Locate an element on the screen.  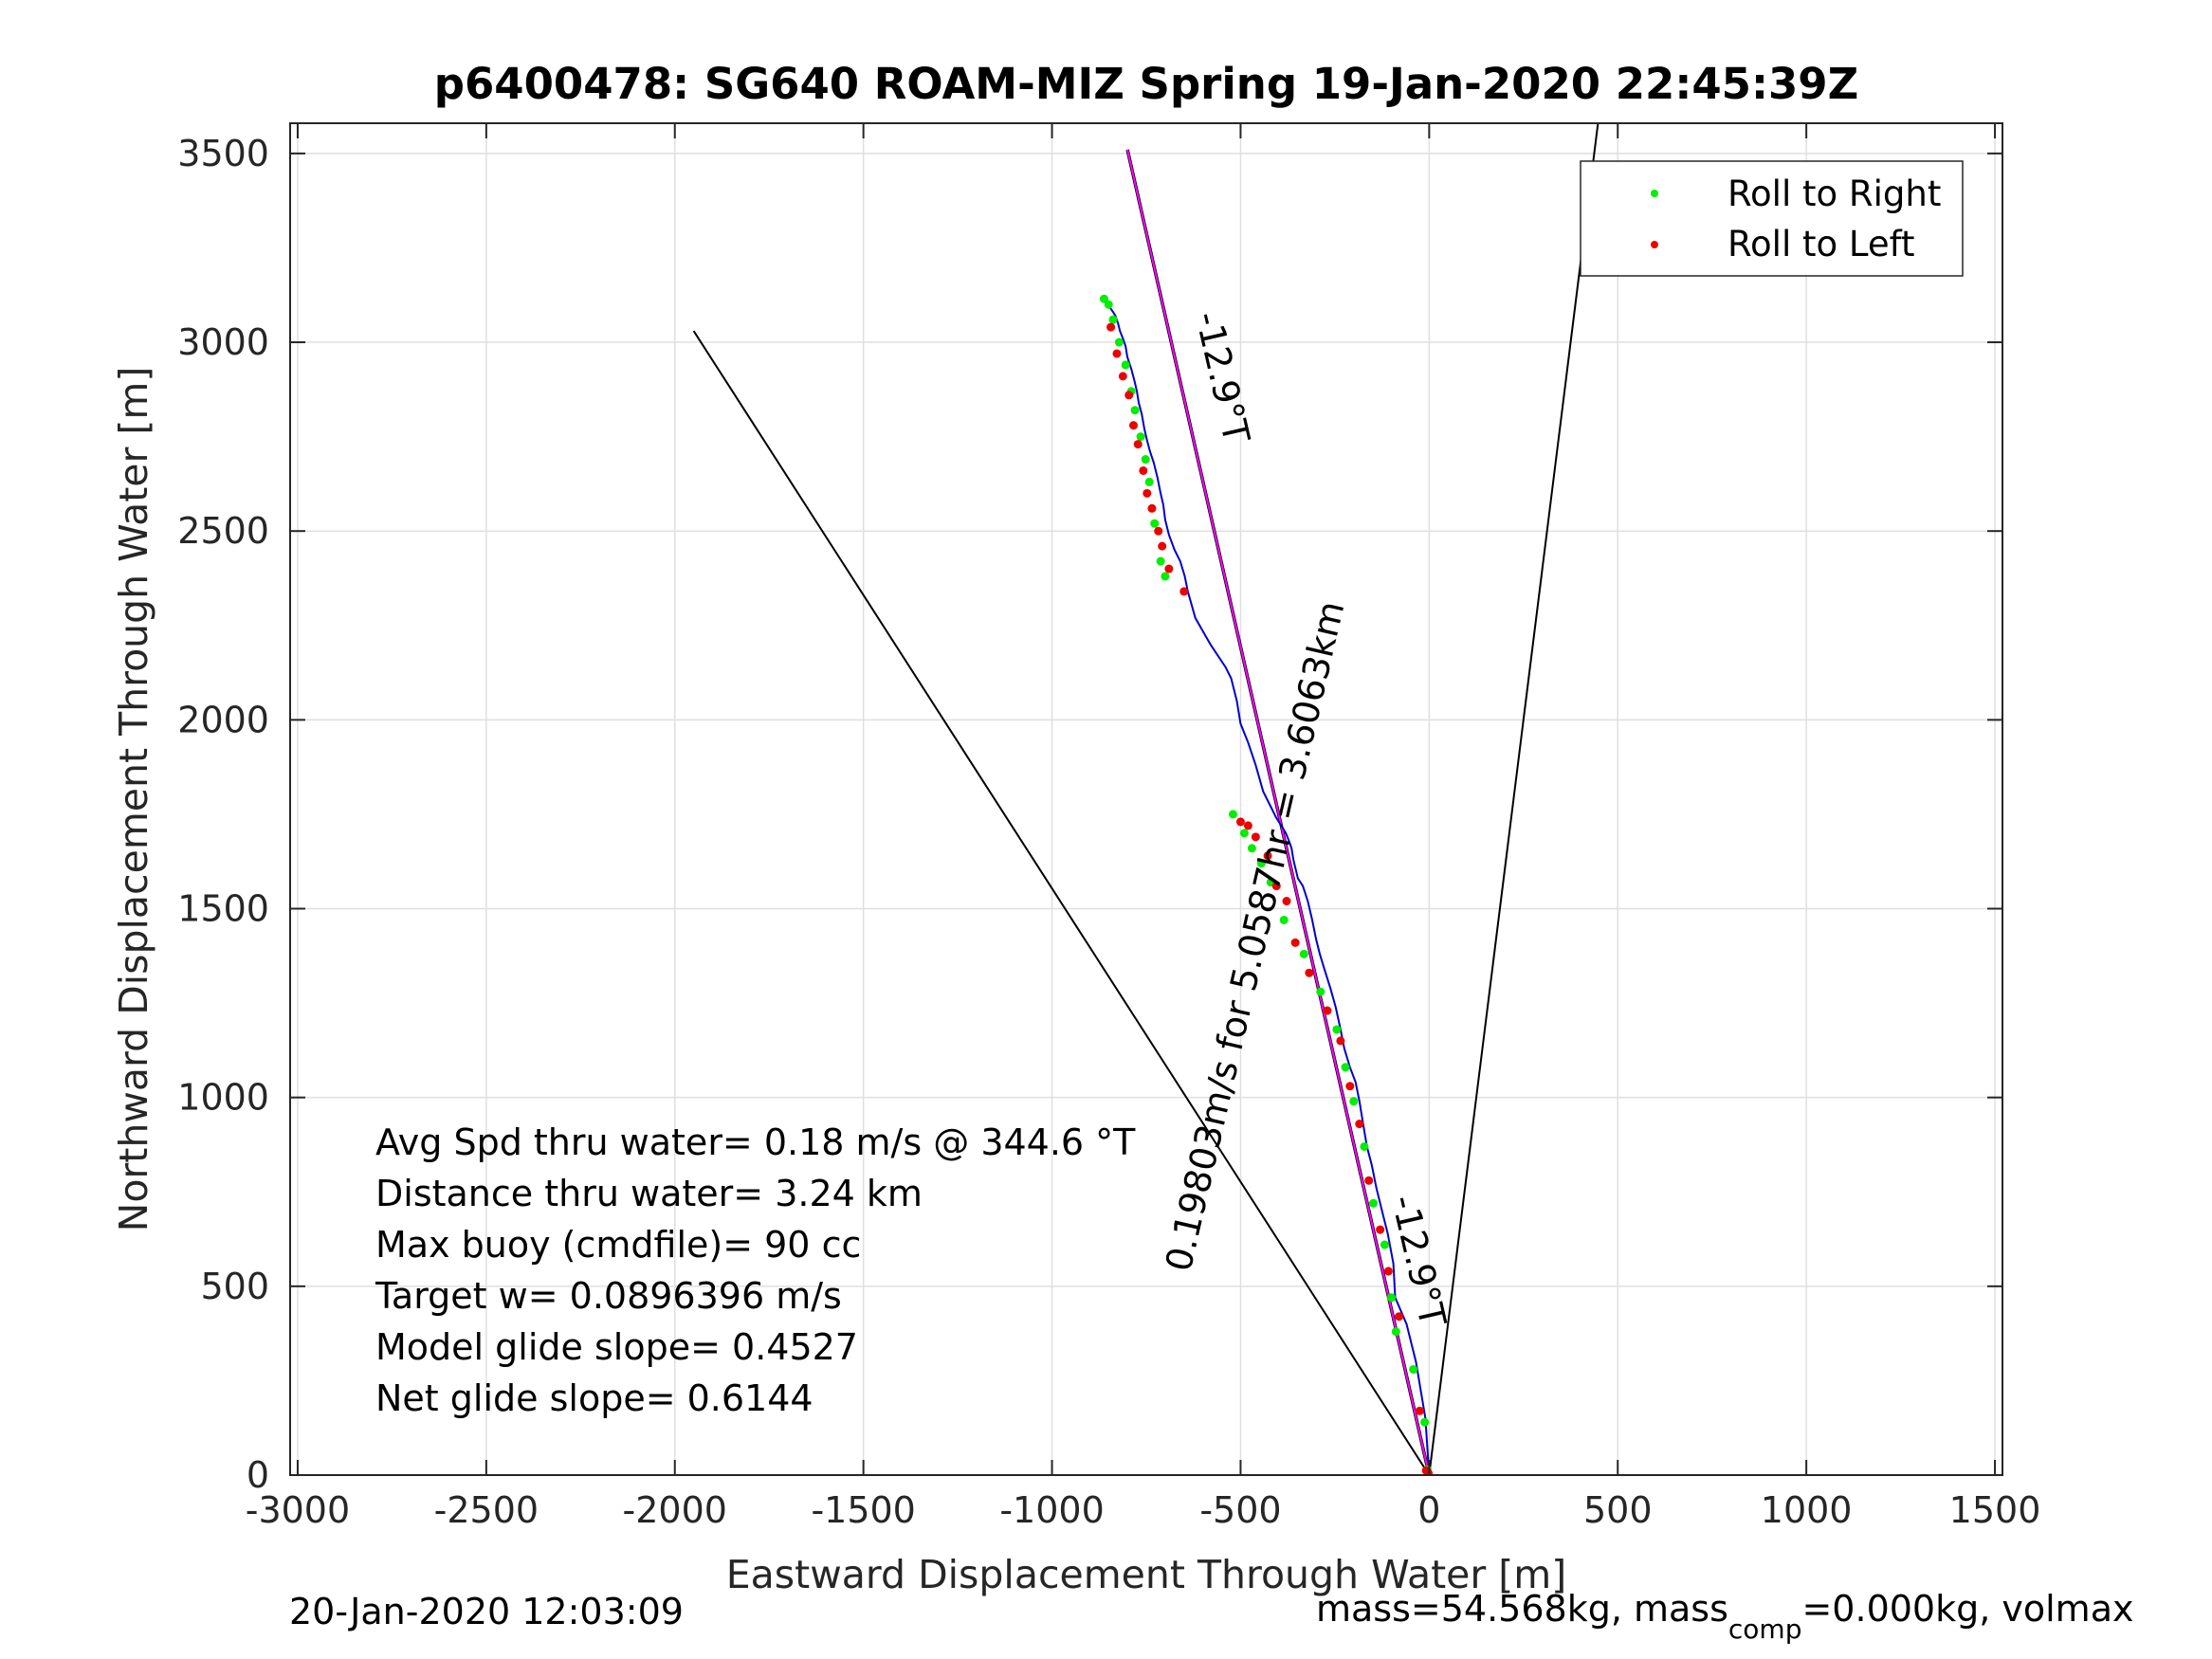
y-axis-label: Northward Displacement Through Water [m] is located at coordinates (133, 799).